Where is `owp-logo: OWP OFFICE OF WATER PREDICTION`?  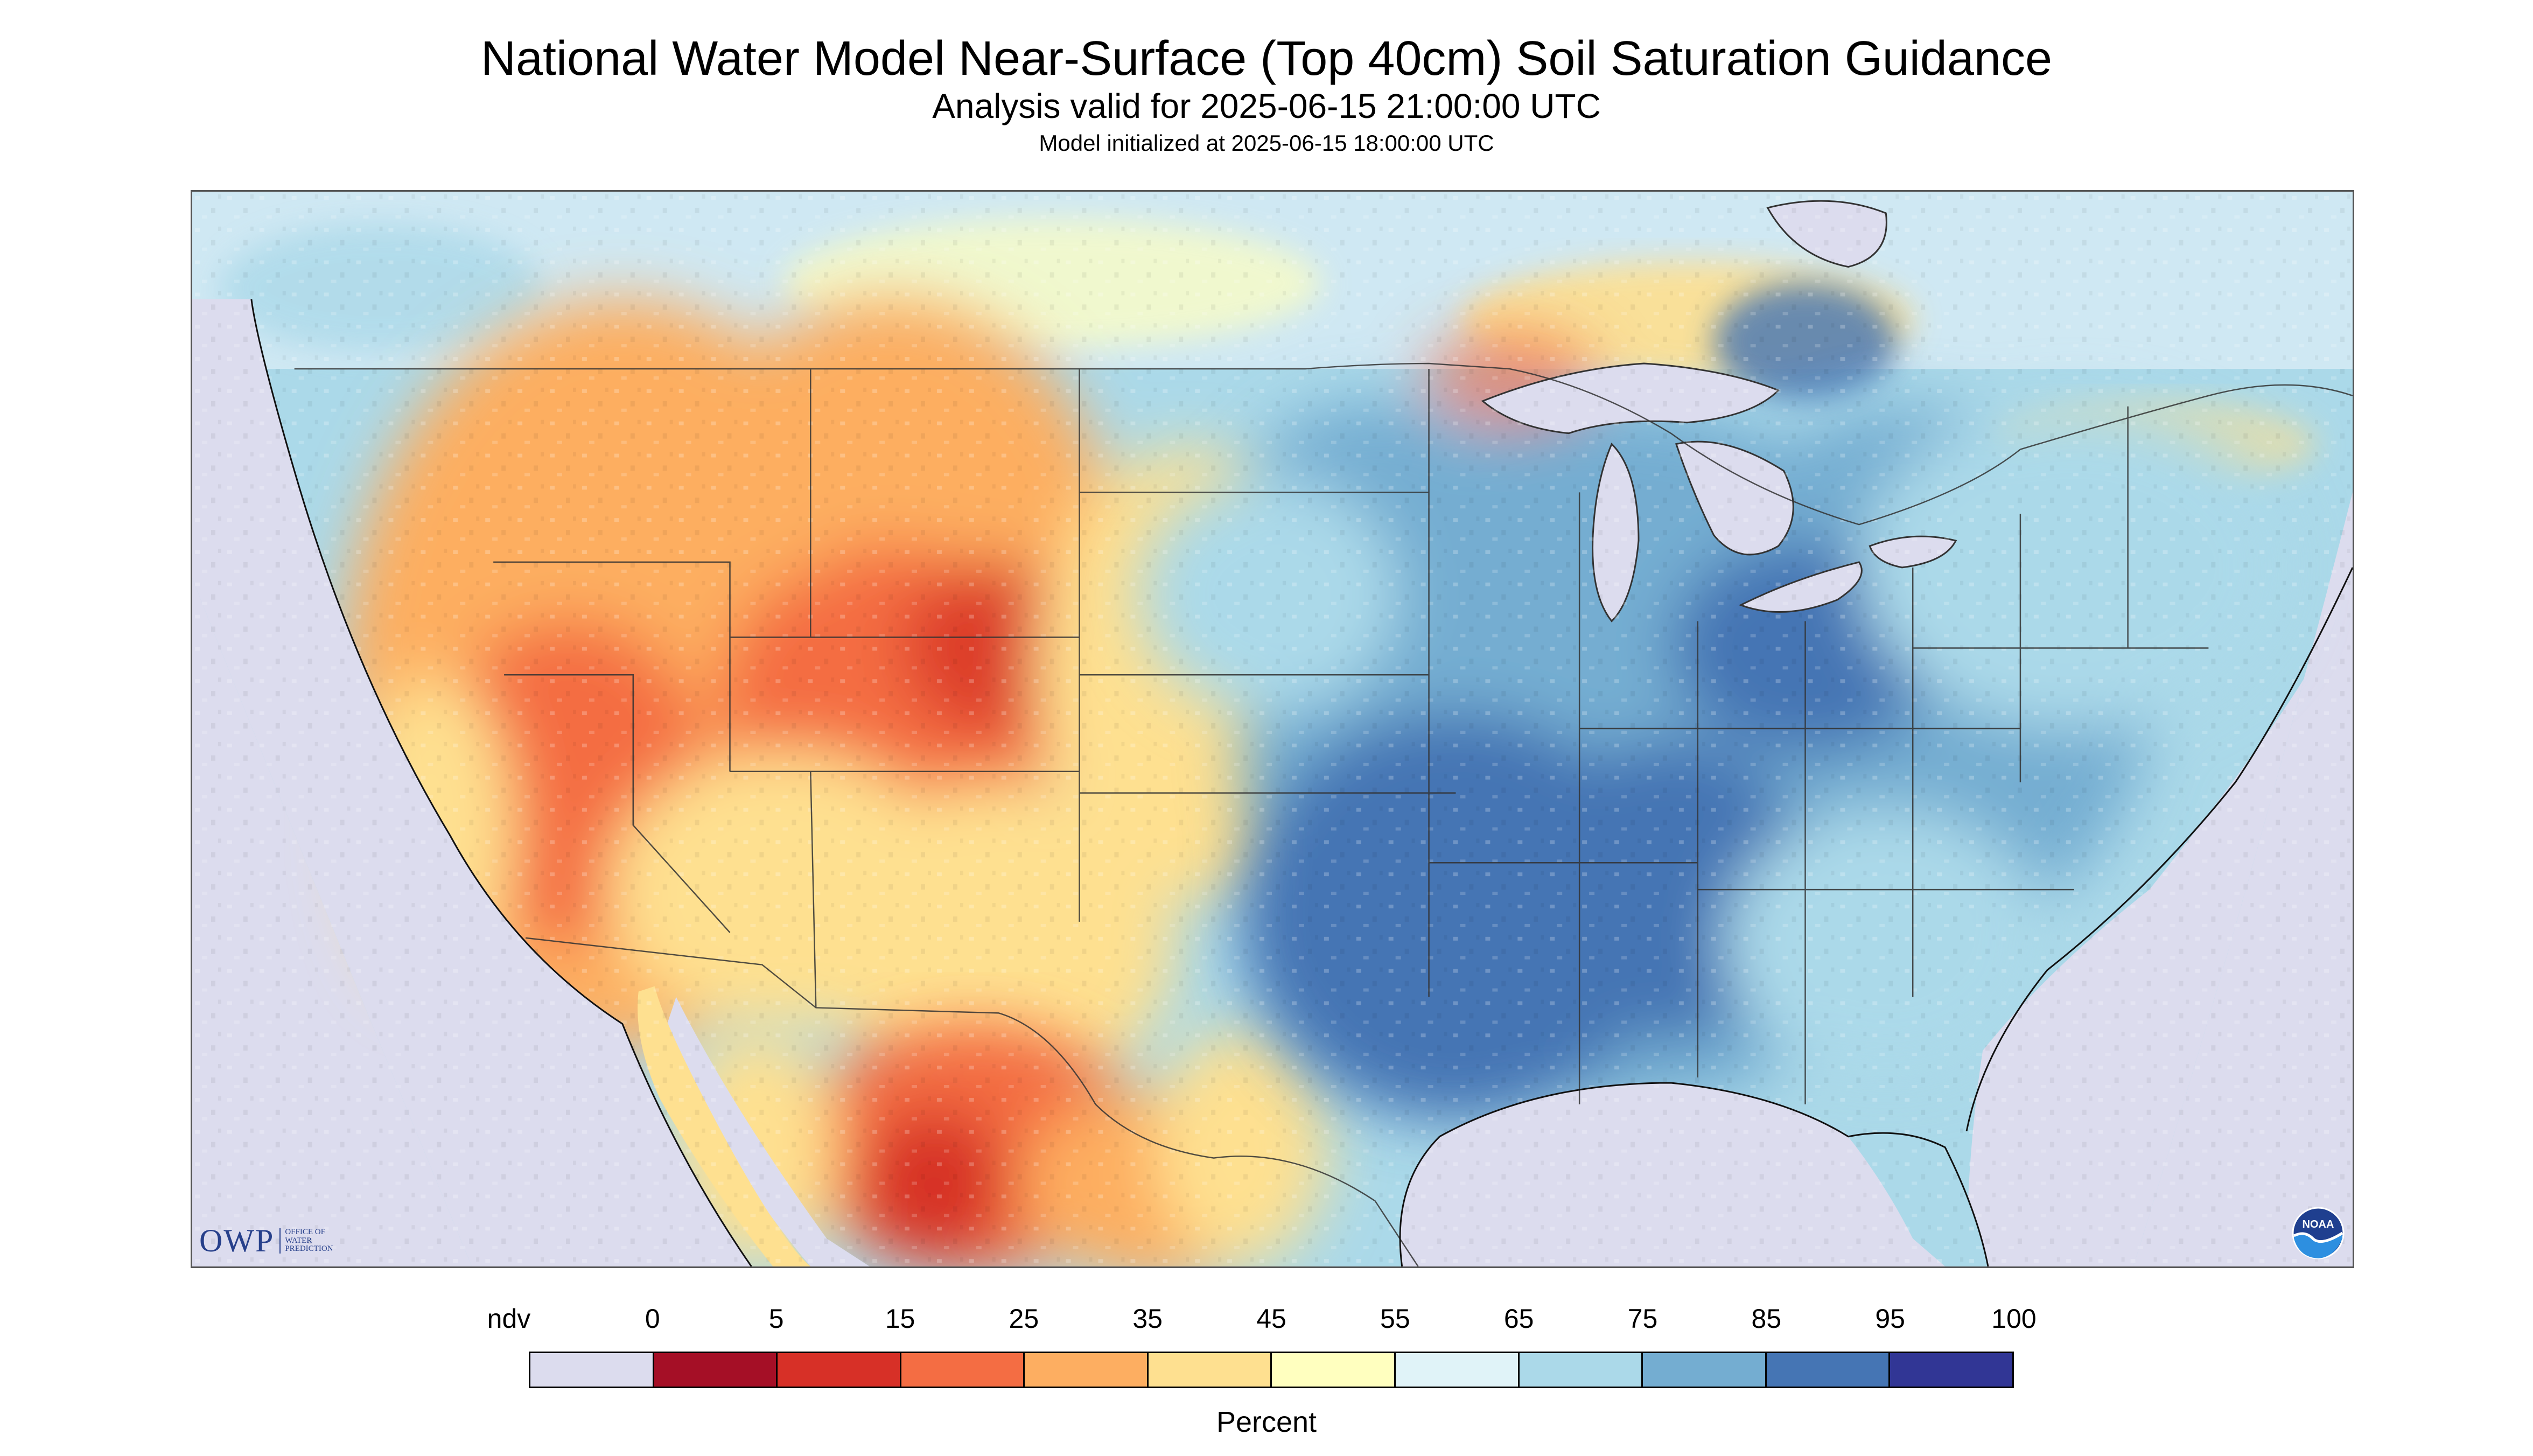 owp-logo: OWP OFFICE OF WATER PREDICTION is located at coordinates (266, 1240).